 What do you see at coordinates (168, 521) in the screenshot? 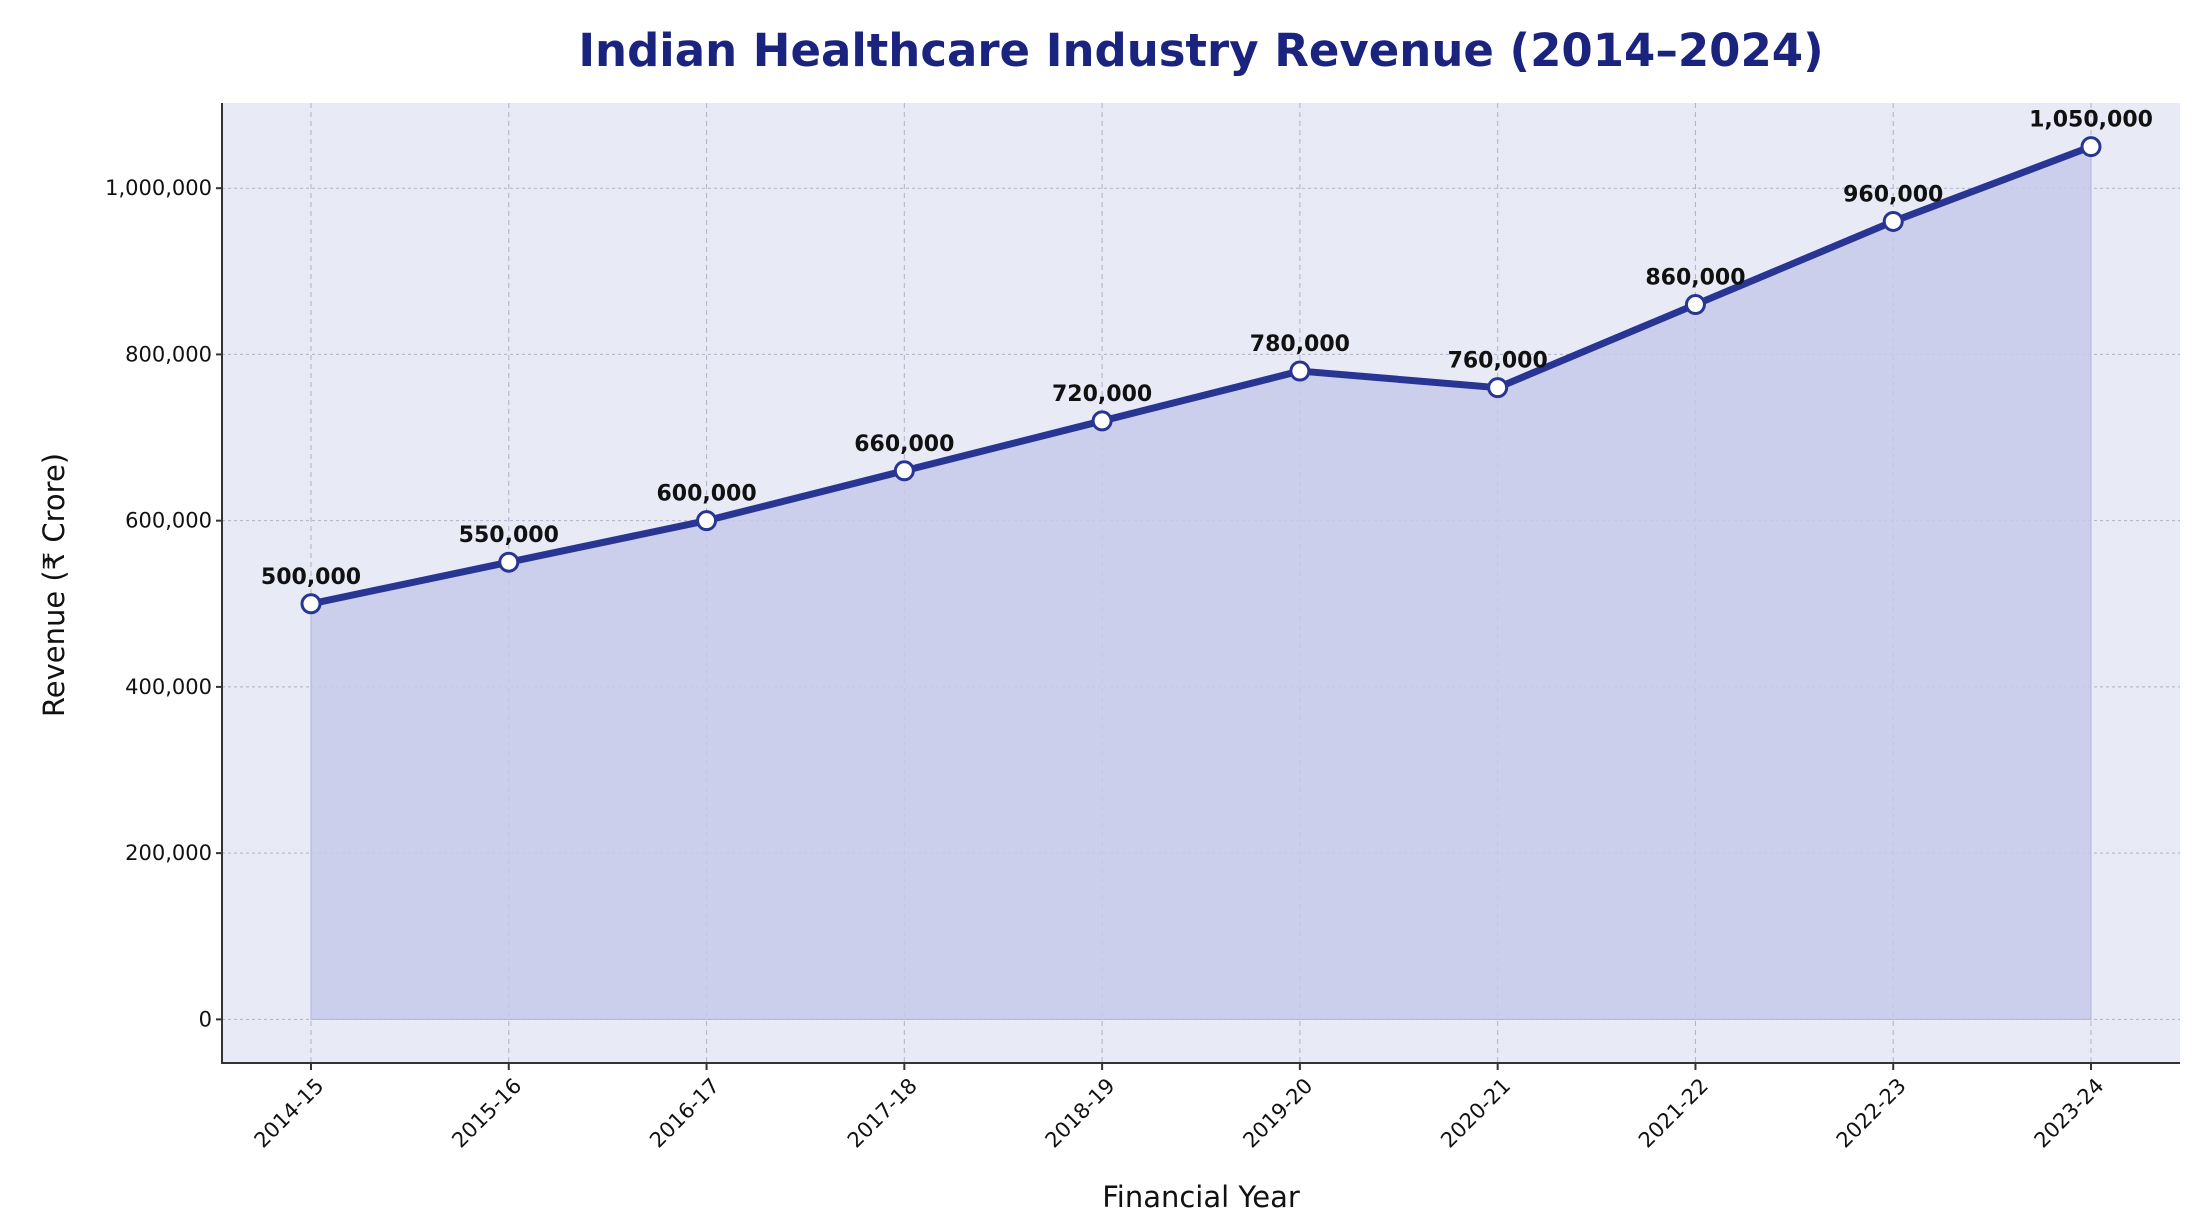
I see `y-tick-label: 600,000` at bounding box center [168, 521].